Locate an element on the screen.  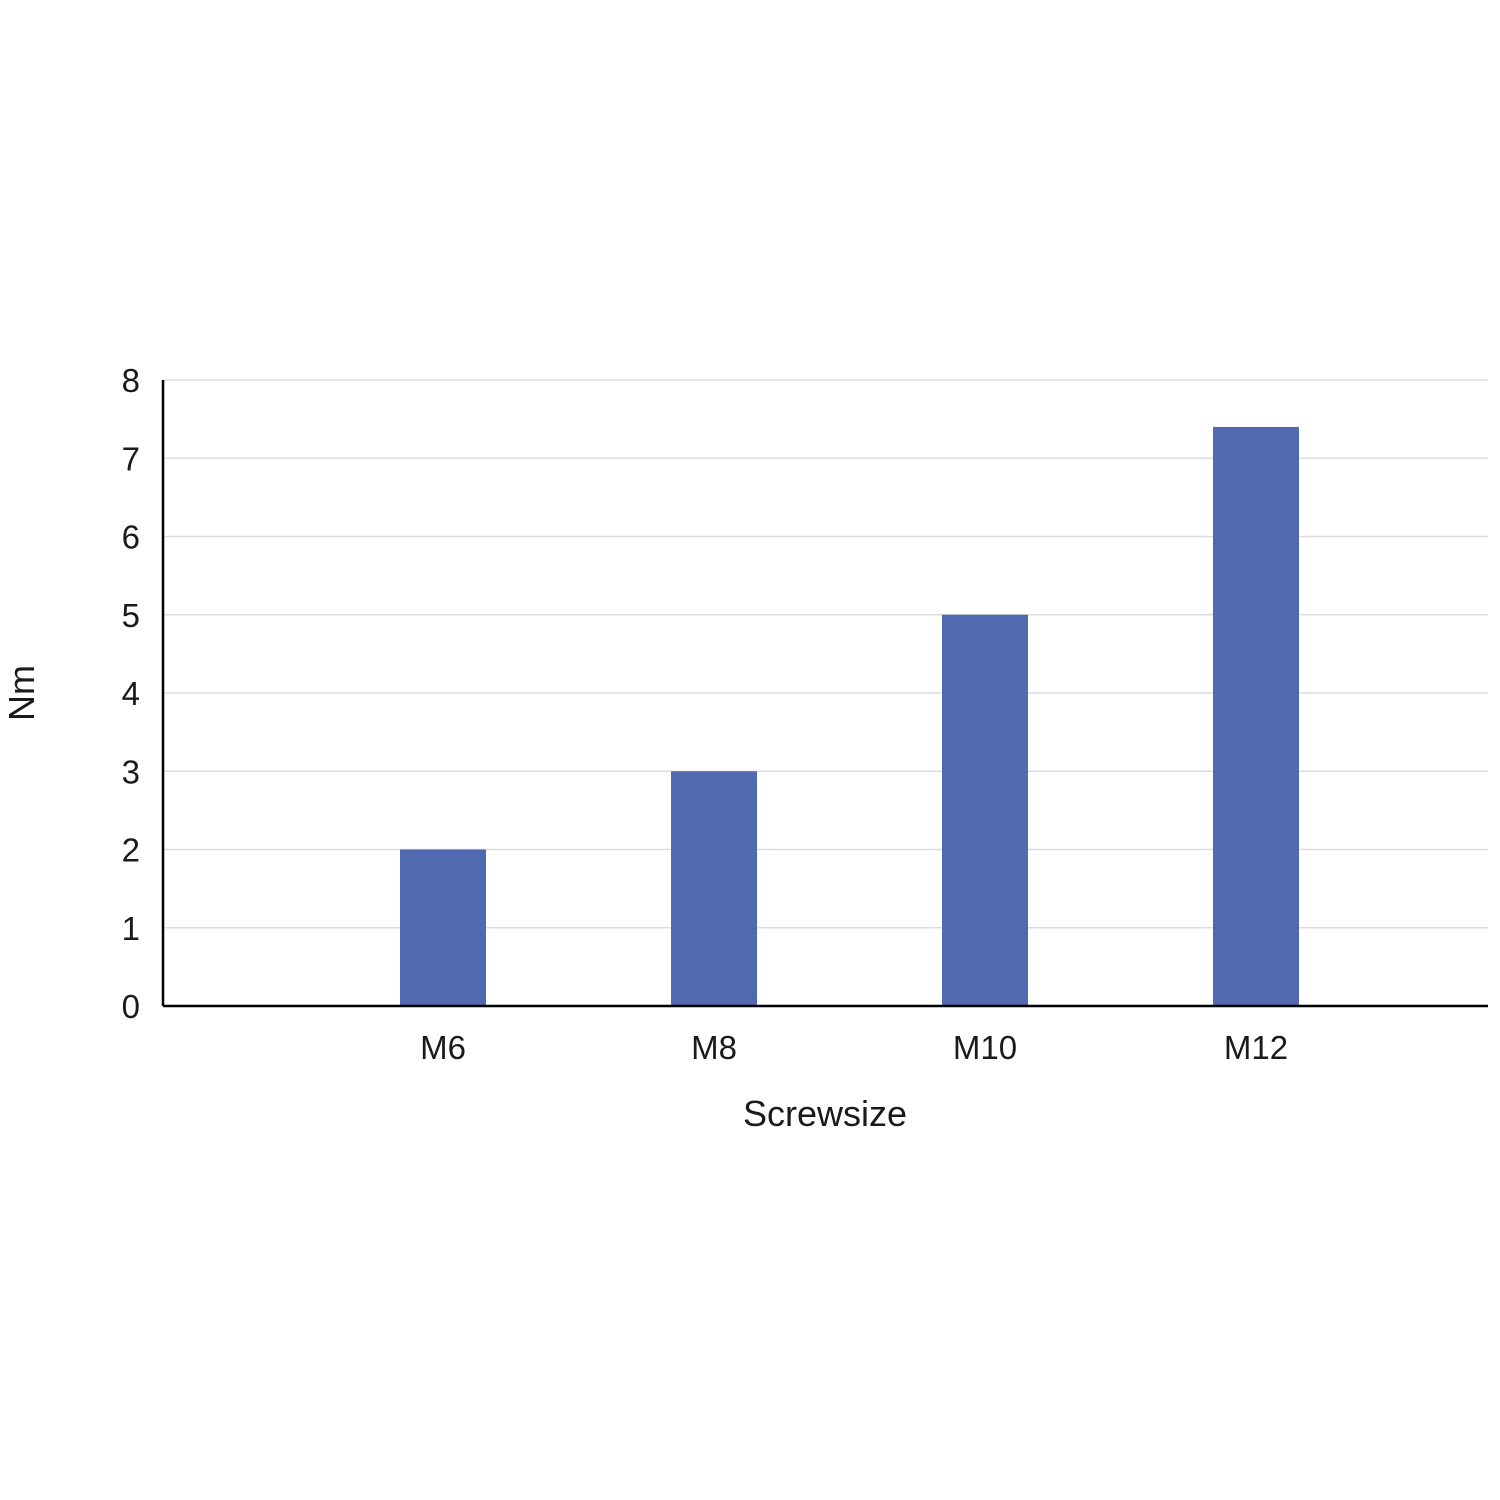
y-tick-label: 7 is located at coordinates (131, 458).